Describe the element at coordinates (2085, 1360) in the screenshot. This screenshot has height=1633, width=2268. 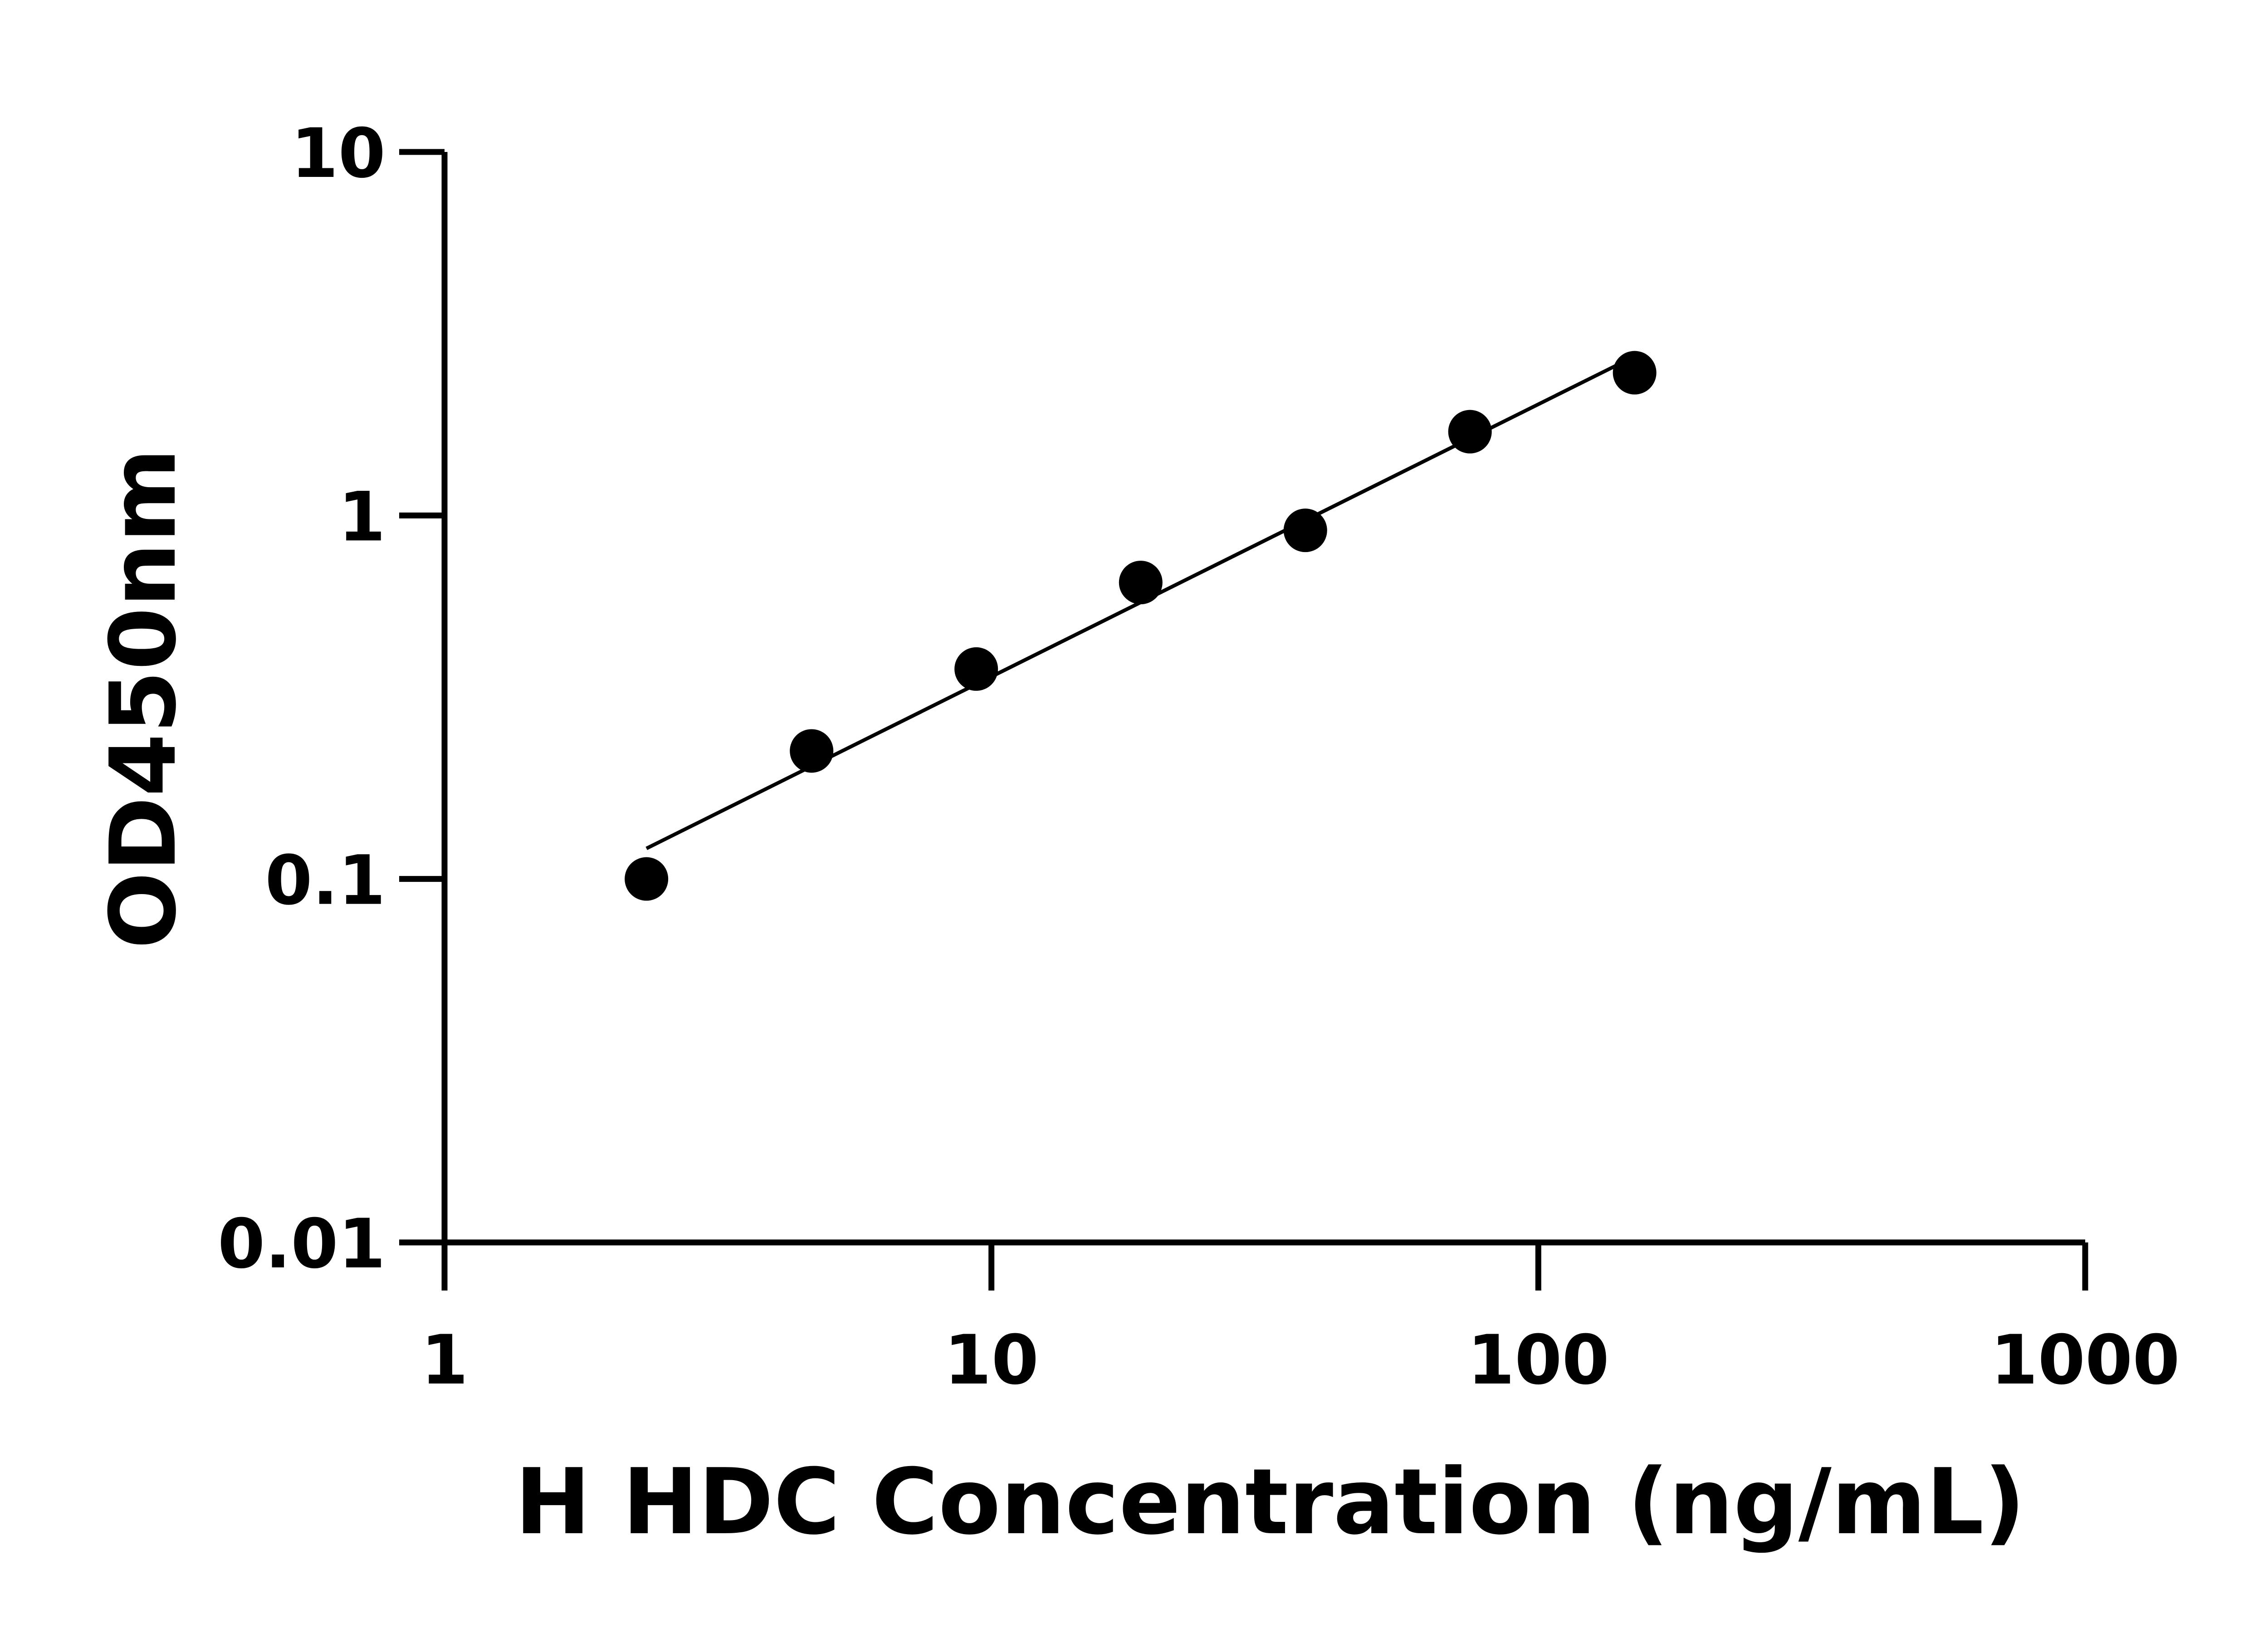
I see `x-tick-label: 1000` at that location.